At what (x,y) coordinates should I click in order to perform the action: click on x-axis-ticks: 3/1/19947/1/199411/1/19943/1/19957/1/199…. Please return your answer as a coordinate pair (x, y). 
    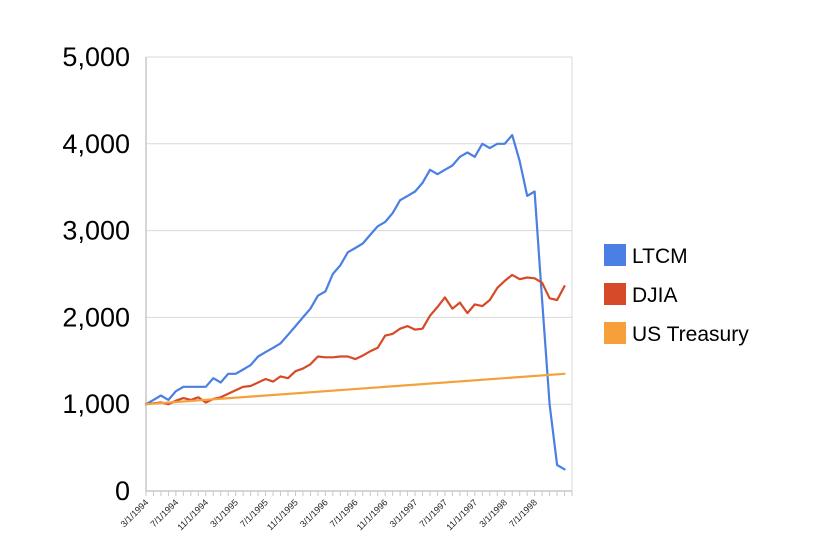
    Looking at the image, I should click on (329, 514).